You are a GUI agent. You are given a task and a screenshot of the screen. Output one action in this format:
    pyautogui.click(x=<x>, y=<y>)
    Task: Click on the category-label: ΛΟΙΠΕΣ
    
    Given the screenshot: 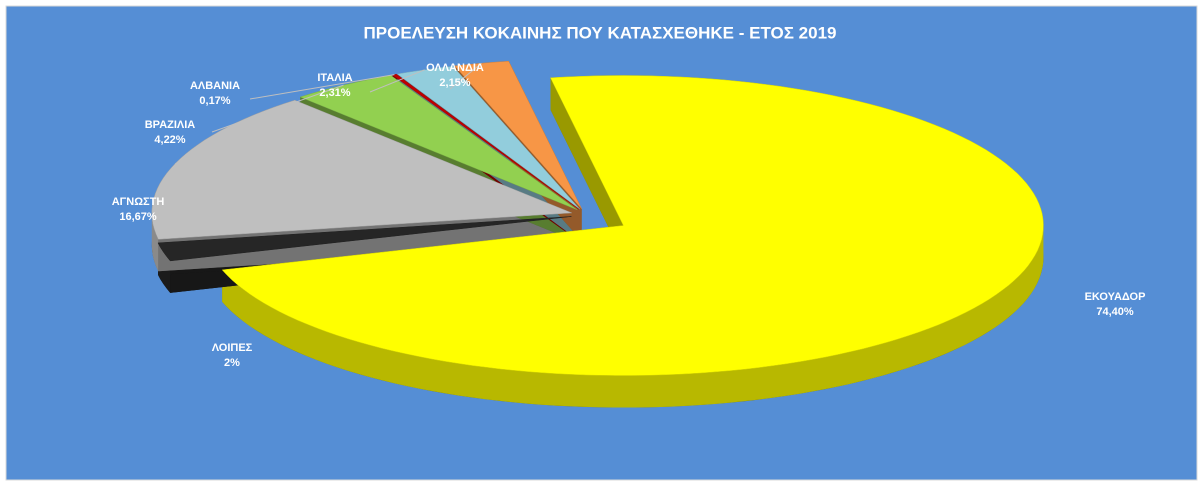 What is the action you would take?
    pyautogui.click(x=232, y=348)
    